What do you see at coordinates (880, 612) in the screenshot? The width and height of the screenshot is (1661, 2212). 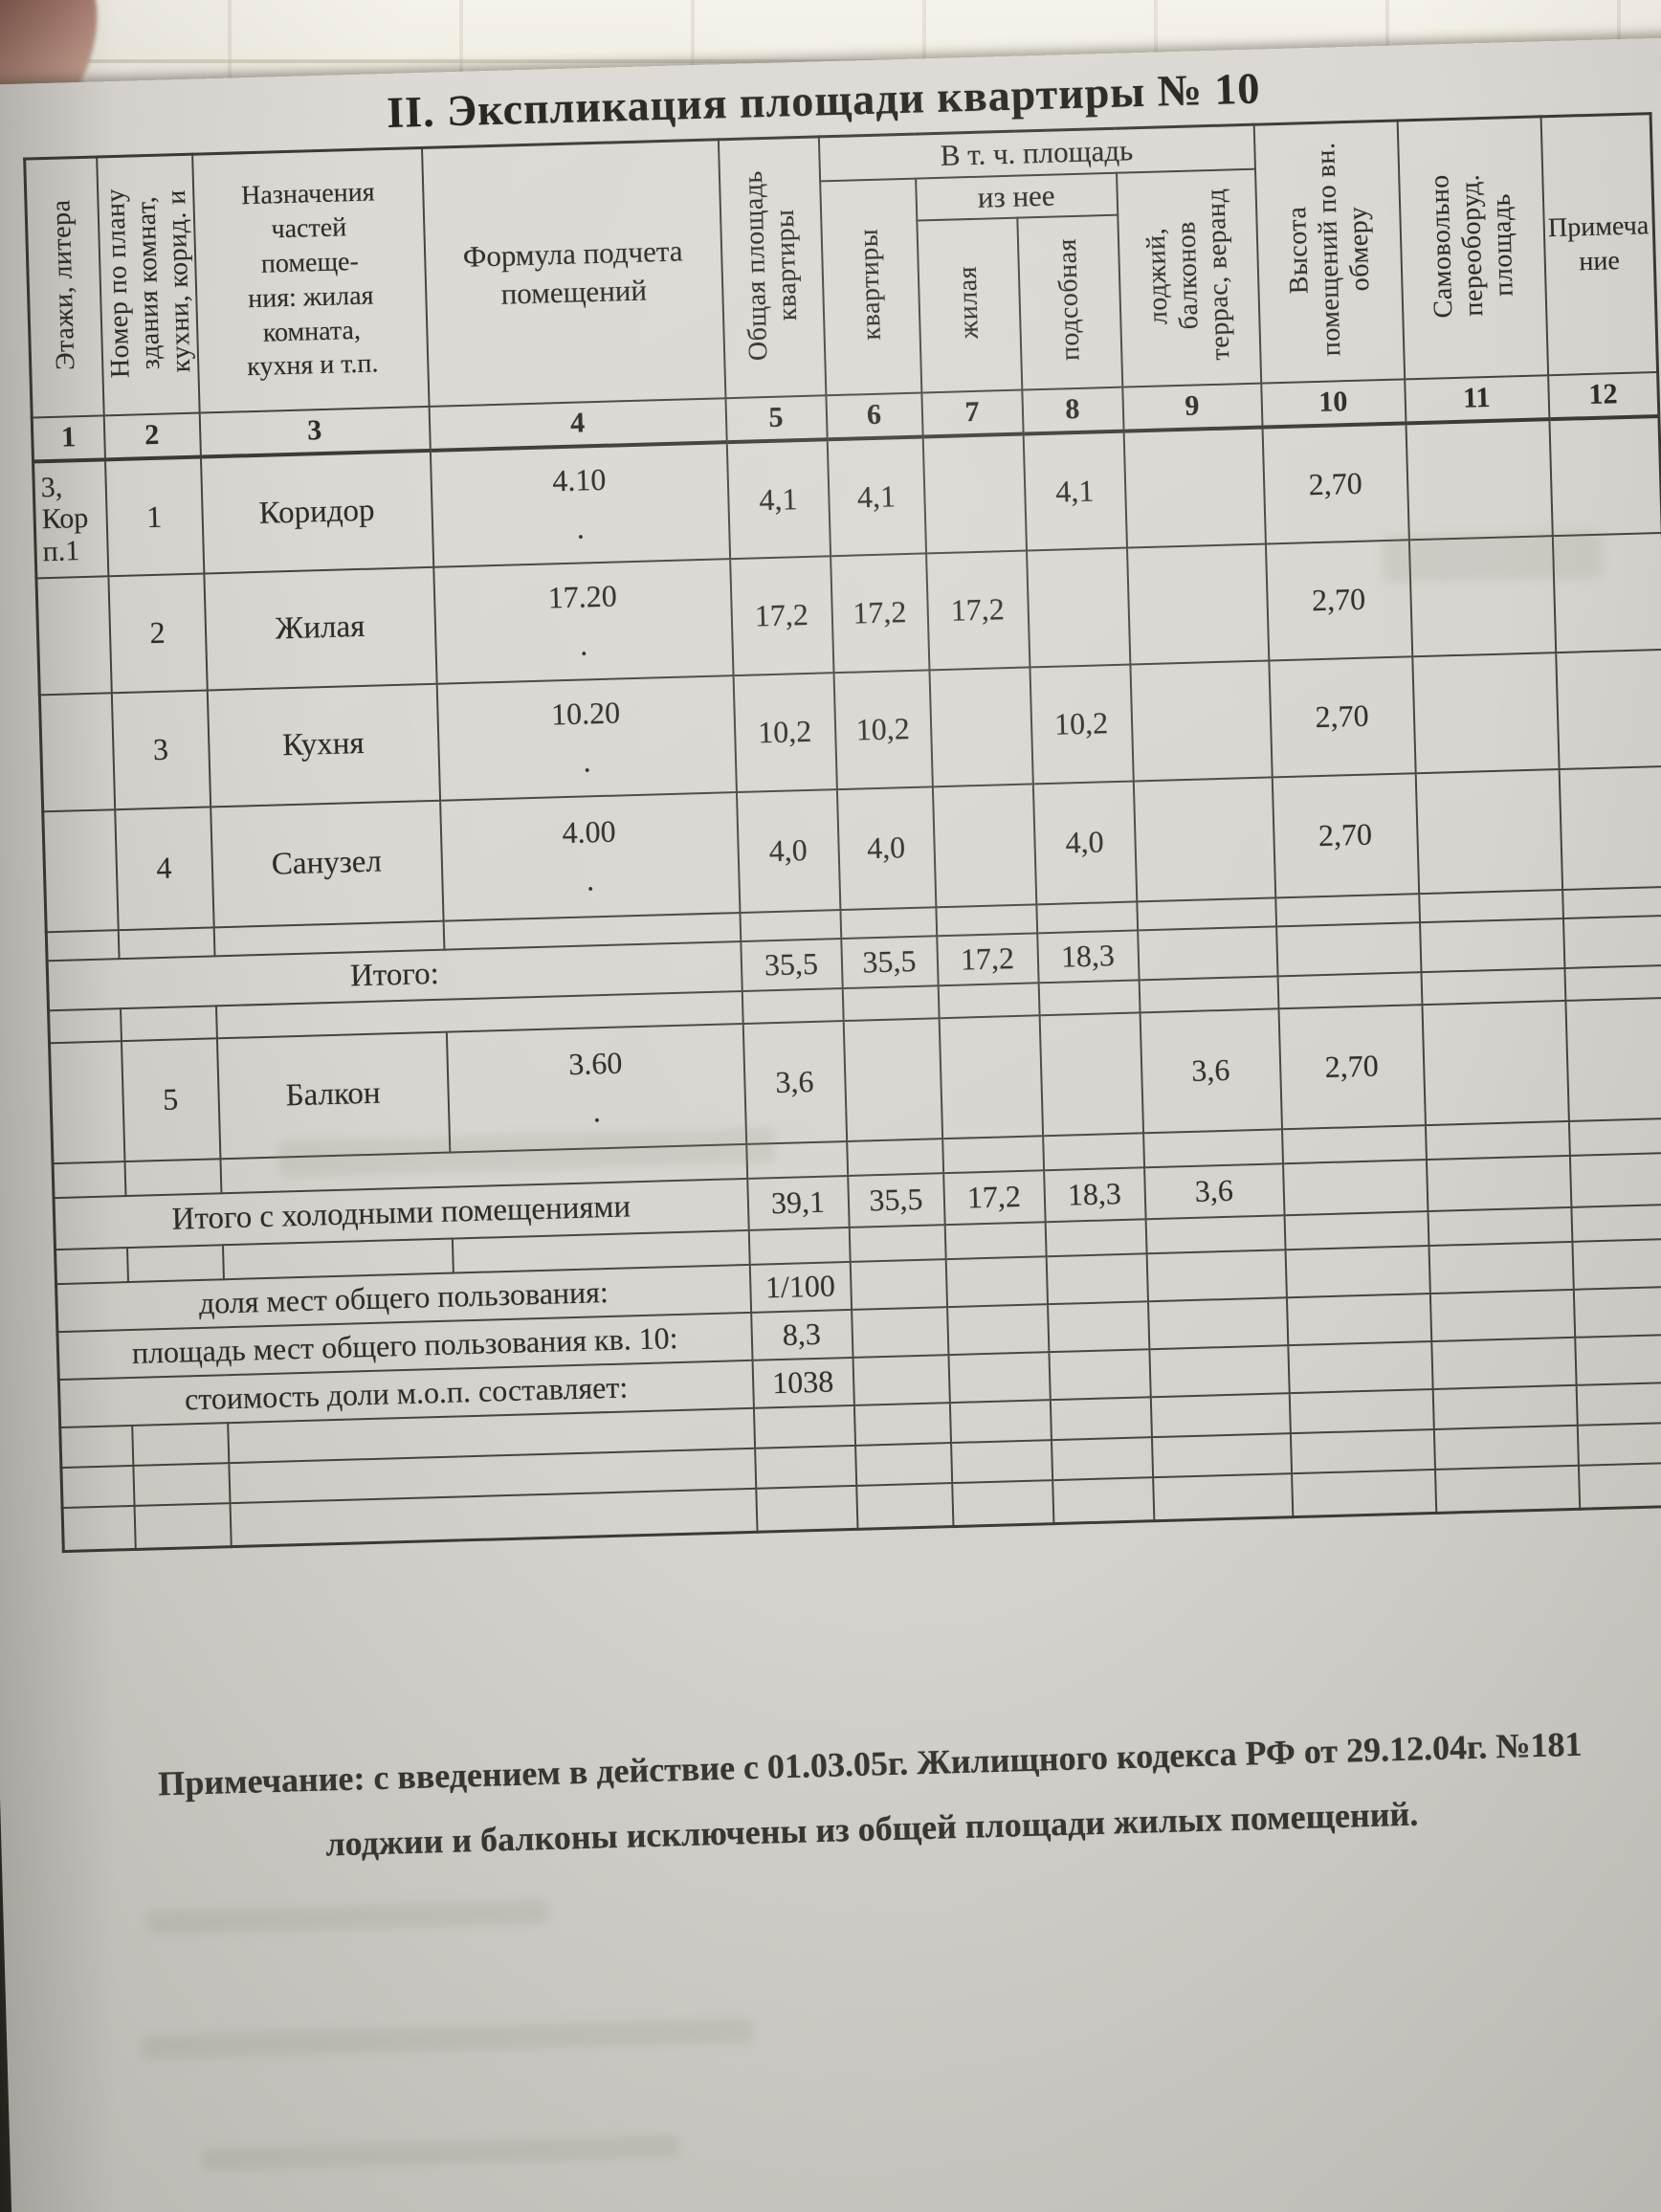 I see `apartment-area-cell: 17,2` at bounding box center [880, 612].